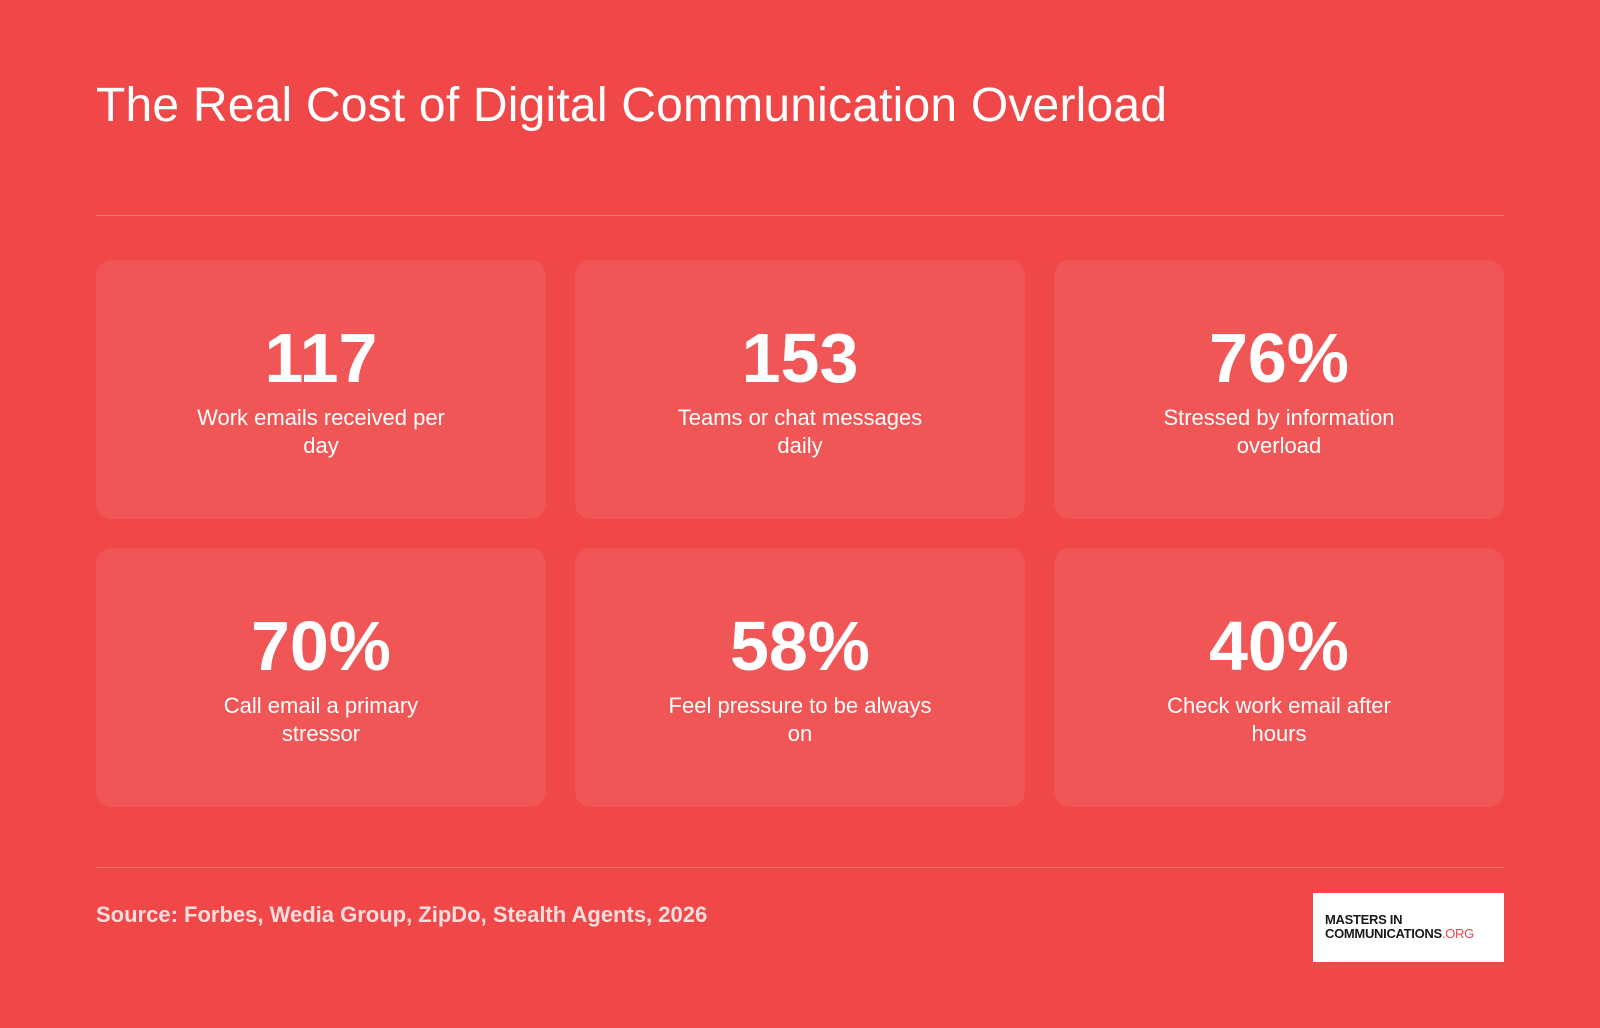  Describe the element at coordinates (1383, 933) in the screenshot. I see `logo-wordmark: COMMUNICATIONS` at that location.